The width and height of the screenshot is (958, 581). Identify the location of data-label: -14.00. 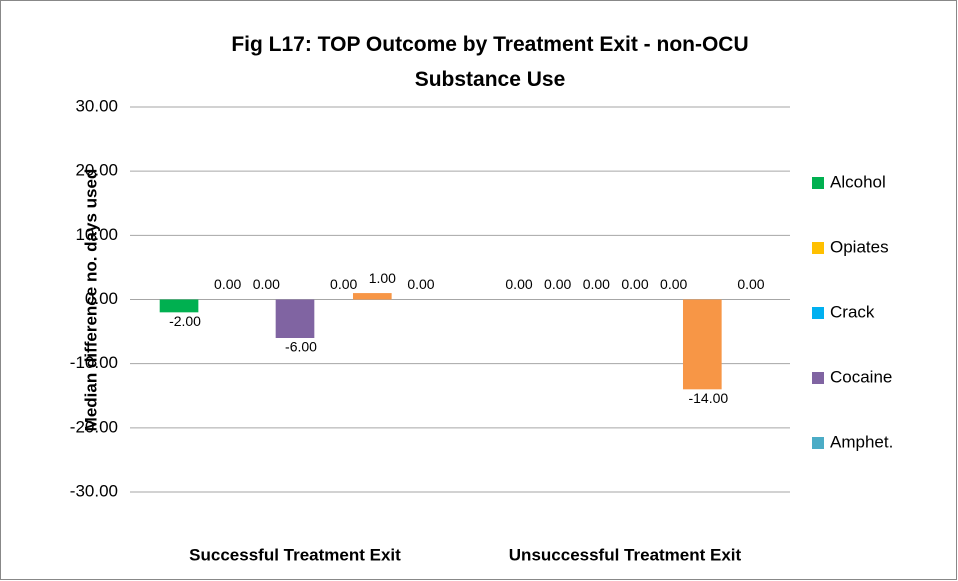
(708, 398).